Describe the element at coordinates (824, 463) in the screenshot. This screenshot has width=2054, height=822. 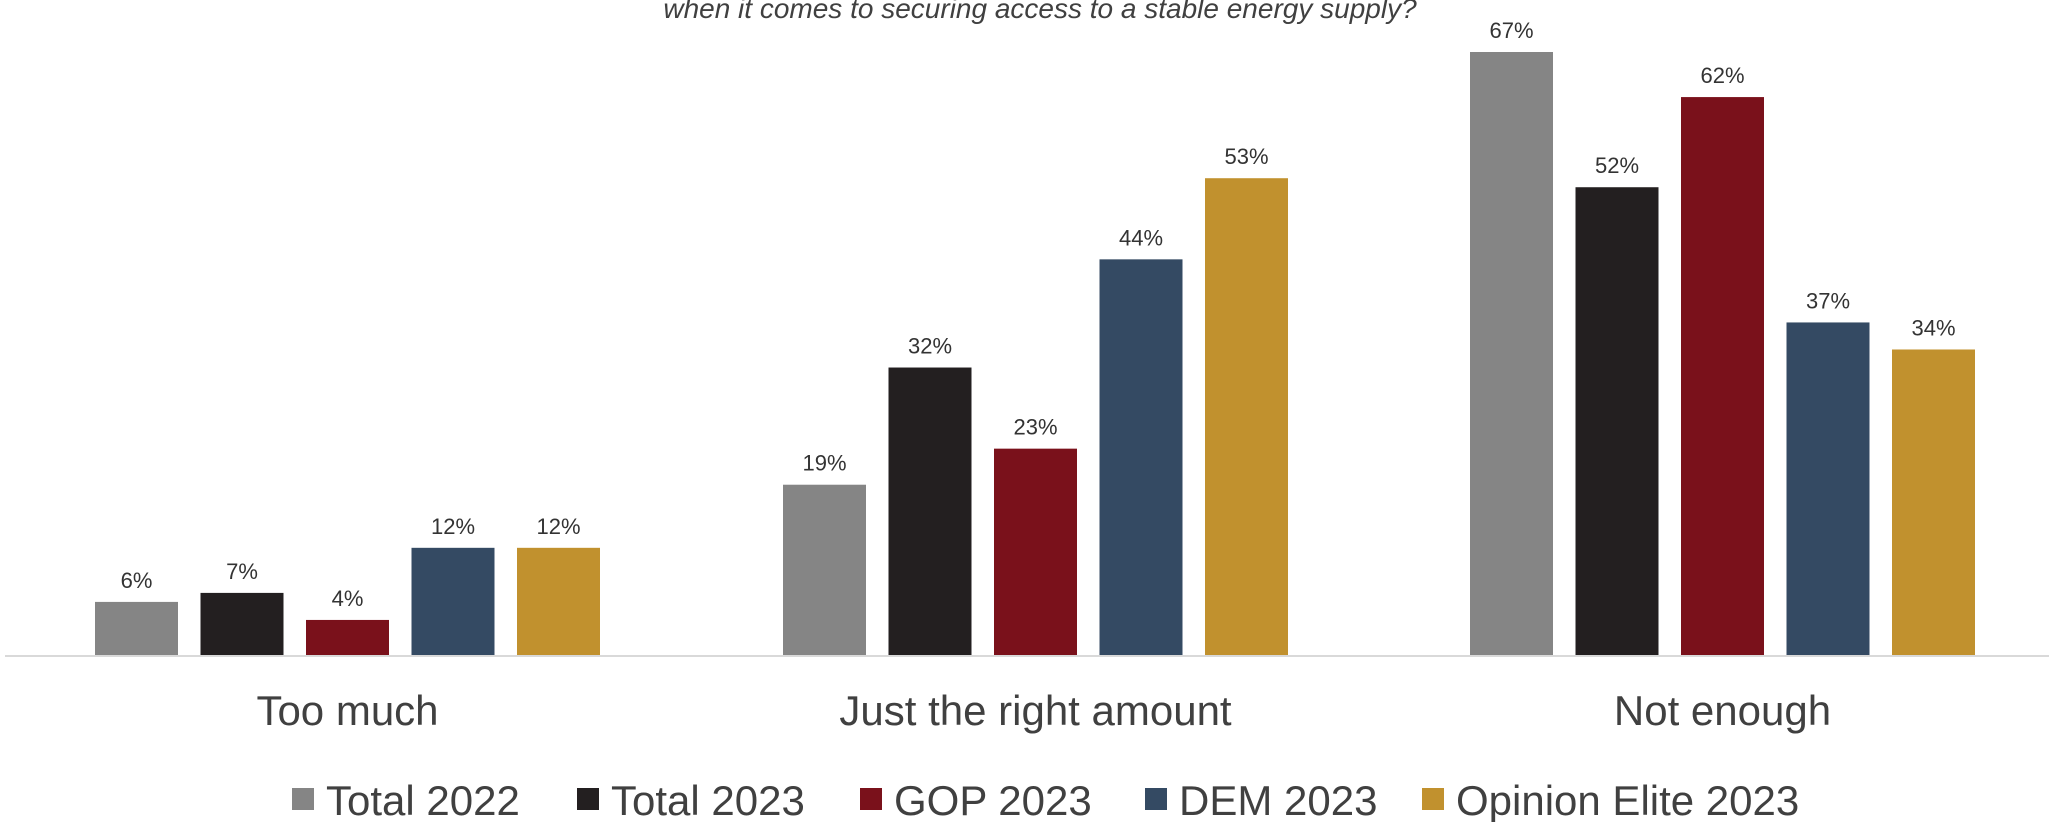
I see `data-label-1-0: 19%` at that location.